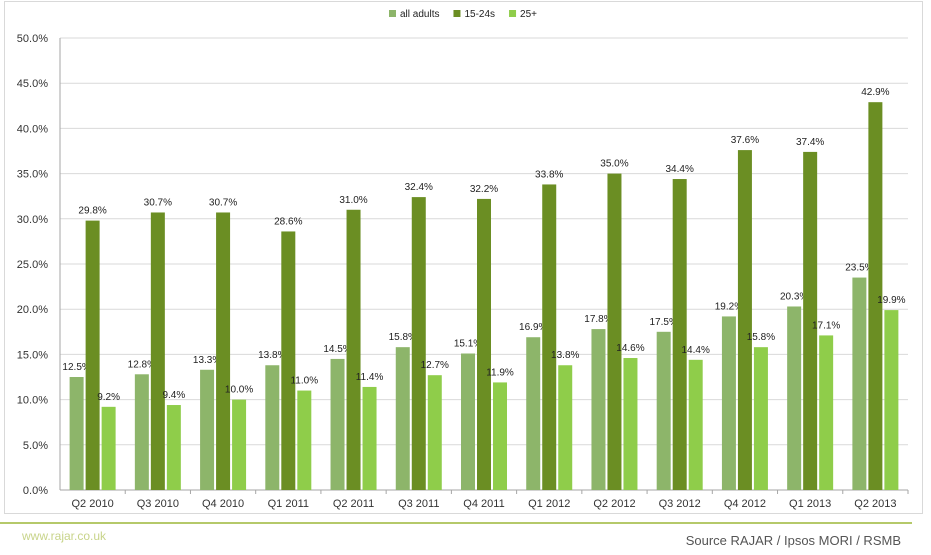  I want to click on x-tick-label: Q1 2012, so click(549, 504).